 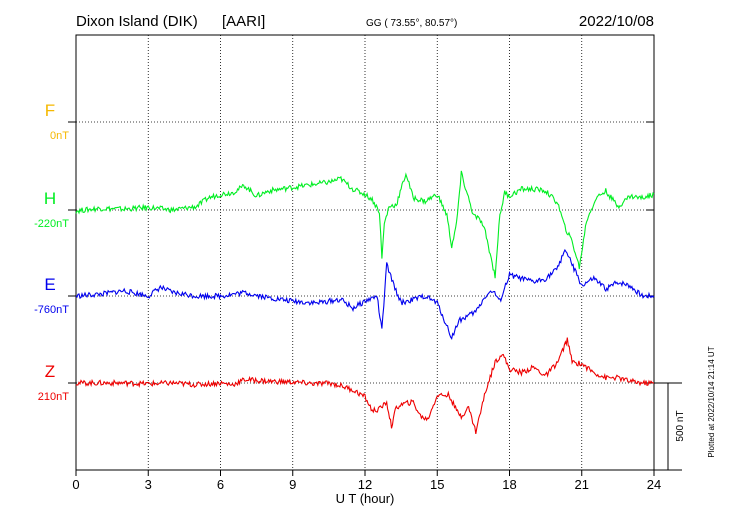 I want to click on date-label: 2022/10/08, so click(x=616, y=21).